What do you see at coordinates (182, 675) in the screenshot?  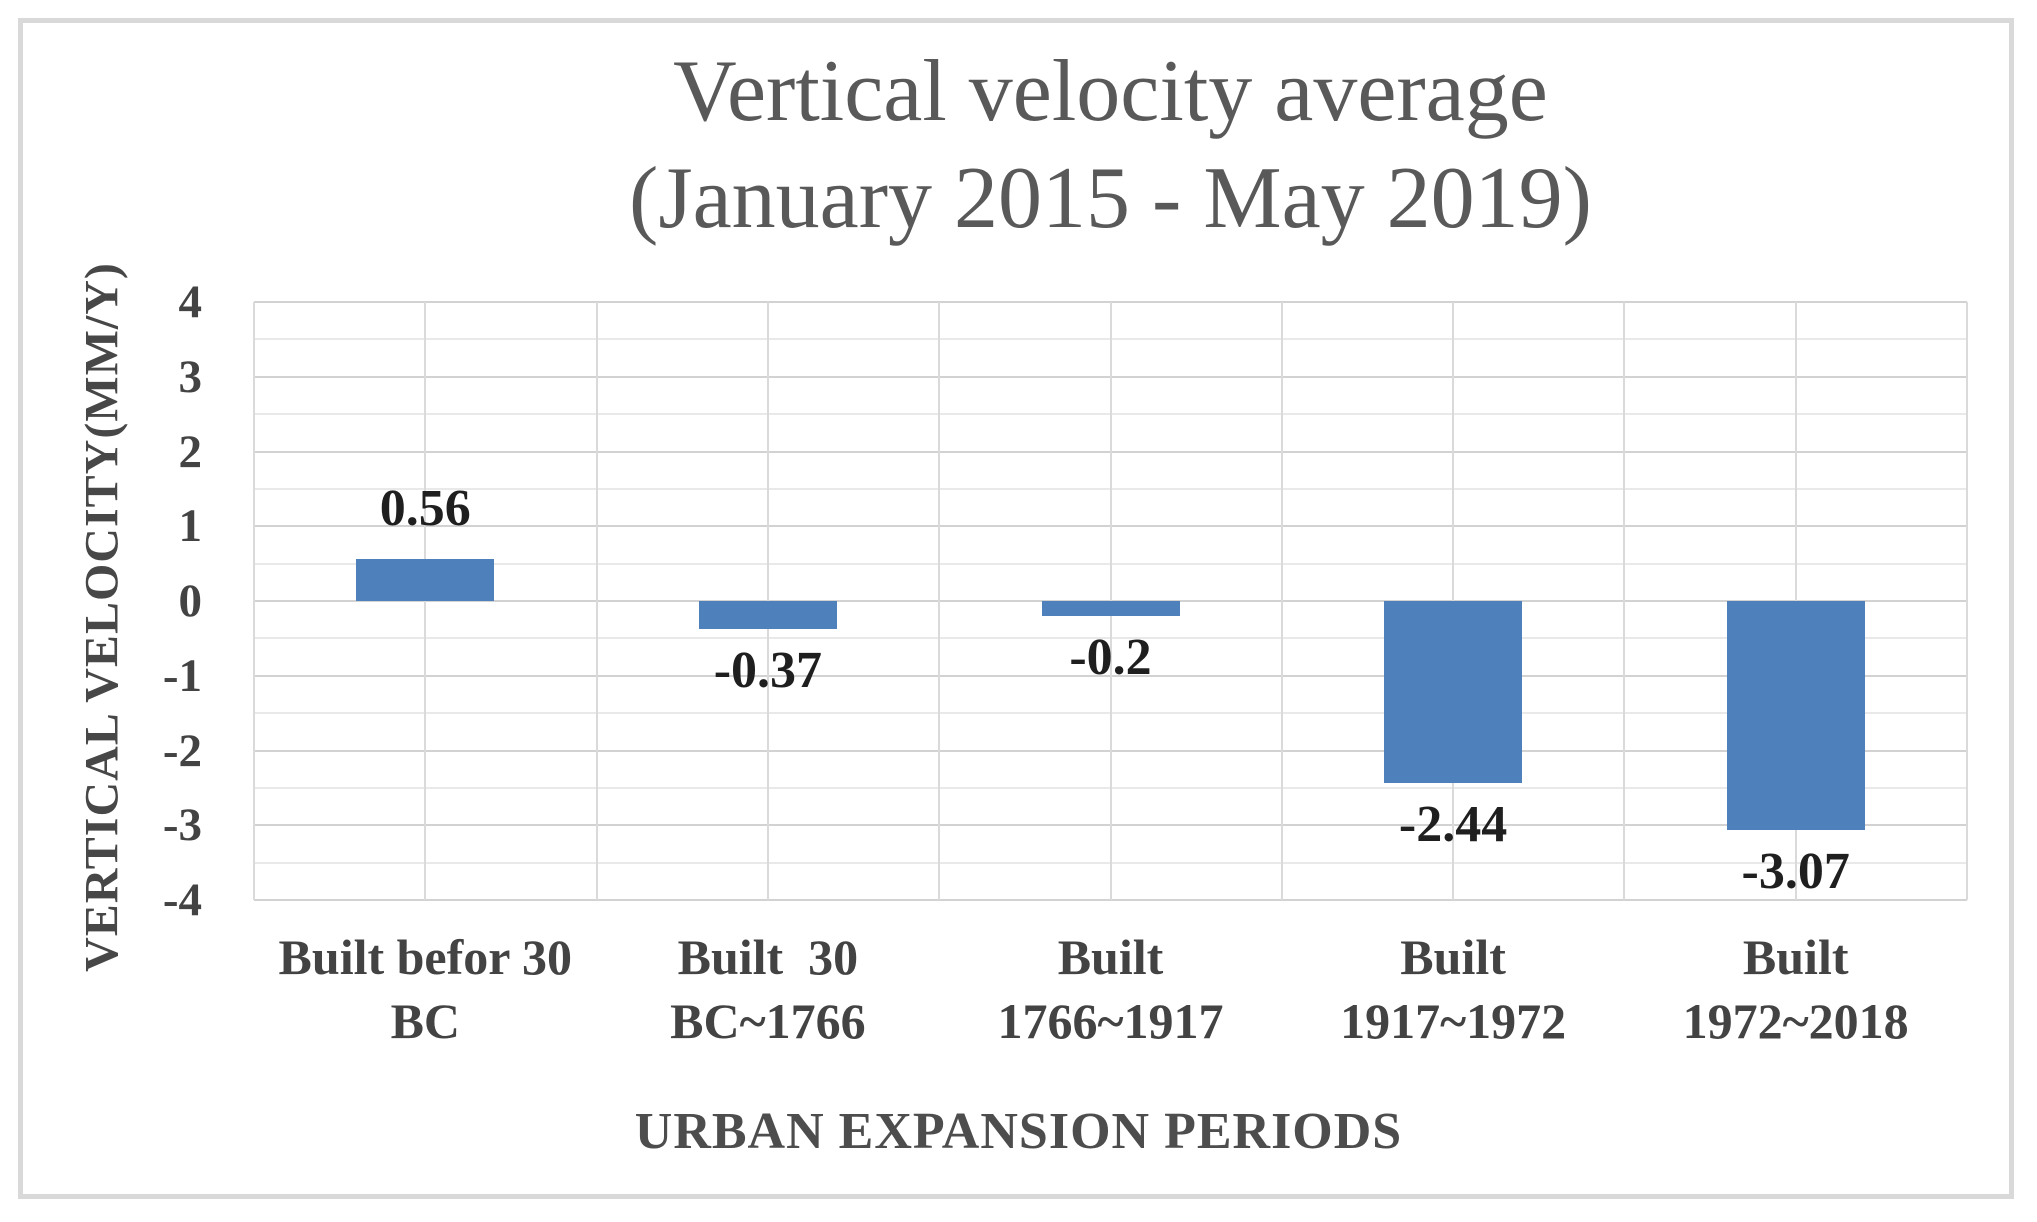 I see `y-tick-label: -1` at bounding box center [182, 675].